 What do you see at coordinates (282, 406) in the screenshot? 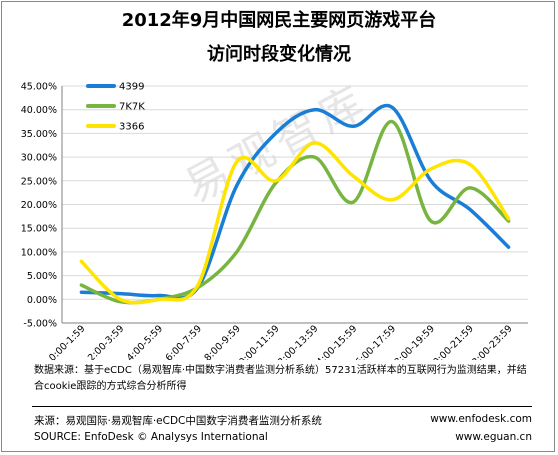
I see `footer-divider` at bounding box center [282, 406].